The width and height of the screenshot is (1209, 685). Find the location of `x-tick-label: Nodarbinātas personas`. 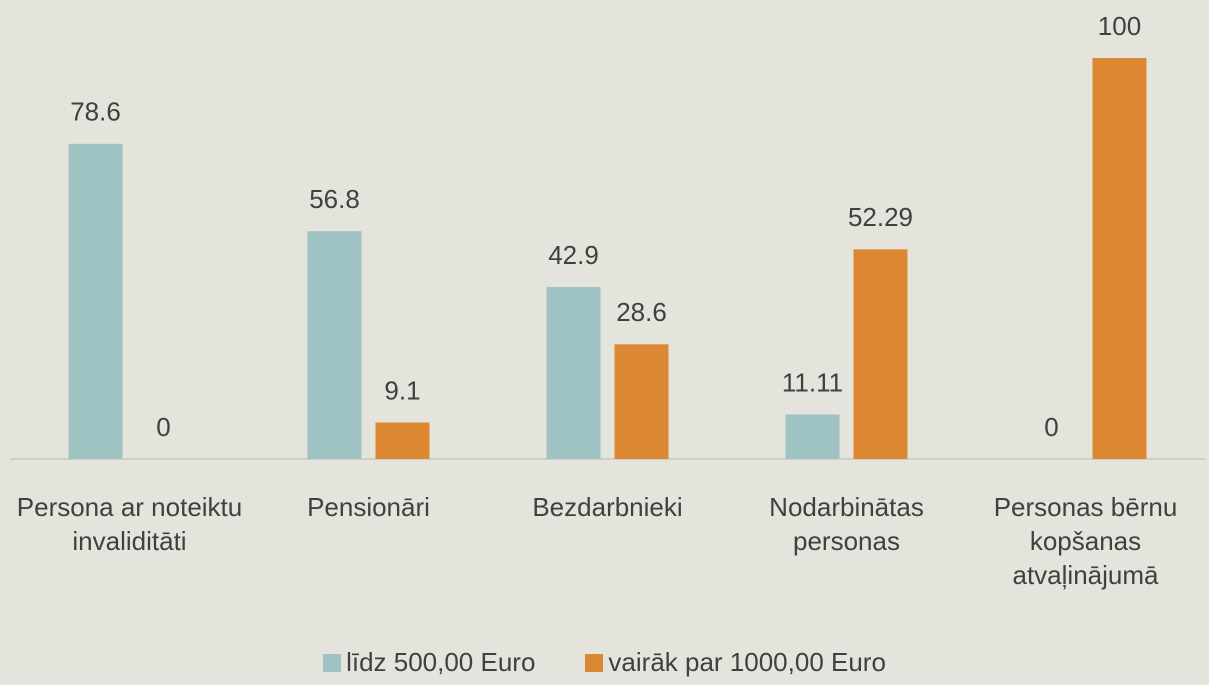

x-tick-label: Nodarbinātas personas is located at coordinates (846, 524).